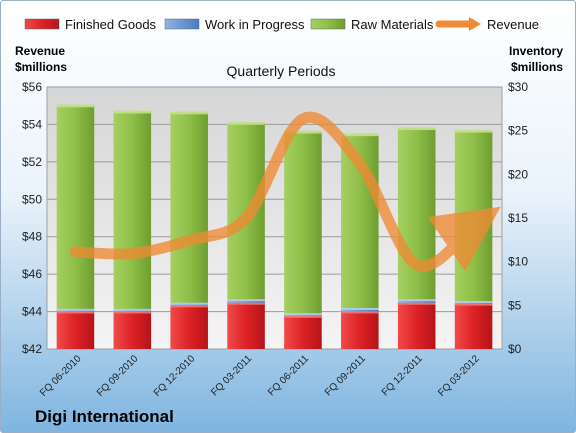 This screenshot has width=576, height=433. Describe the element at coordinates (536, 51) in the screenshot. I see `right-axis-title-line1: Inventory` at that location.